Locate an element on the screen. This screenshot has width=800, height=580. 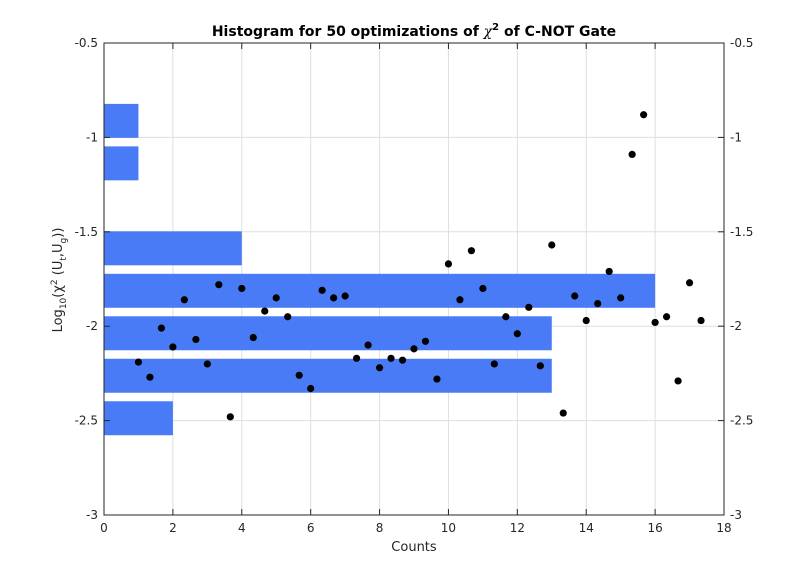
x-tick-label: 8 is located at coordinates (380, 528).